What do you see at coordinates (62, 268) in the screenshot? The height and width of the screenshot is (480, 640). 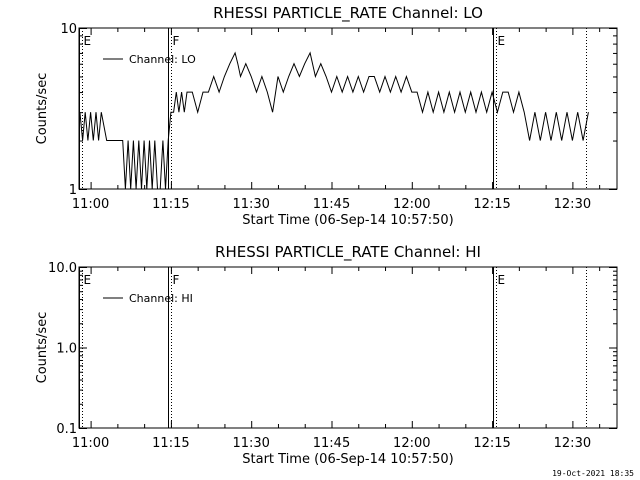 I see `y-tick-label: 10.0` at bounding box center [62, 268].